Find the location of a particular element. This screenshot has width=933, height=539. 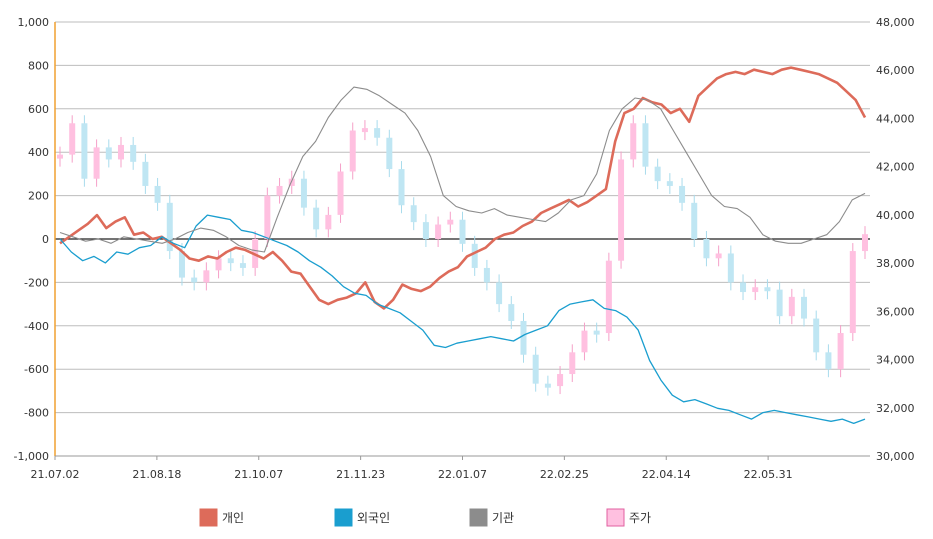

left-tick-label: 1,000 is located at coordinates (34, 22).